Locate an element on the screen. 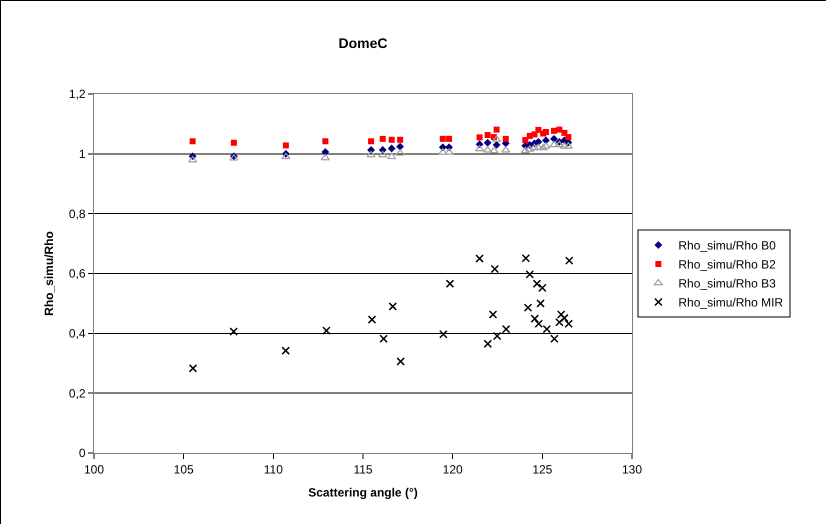 This screenshot has height=524, width=826. y-tick-label: 0,2 is located at coordinates (77, 393).